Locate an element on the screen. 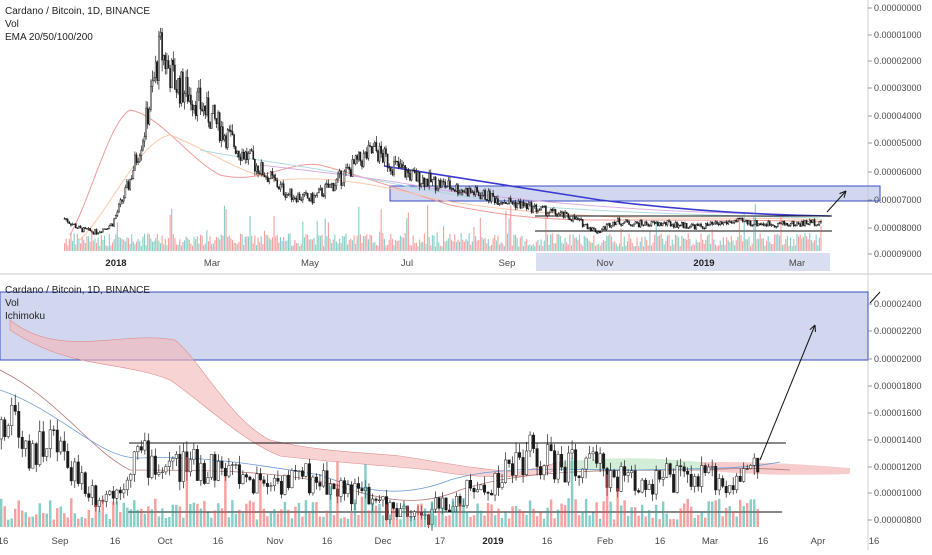 The width and height of the screenshot is (932, 555). y-tick-label: 0.00003000 is located at coordinates (898, 88).